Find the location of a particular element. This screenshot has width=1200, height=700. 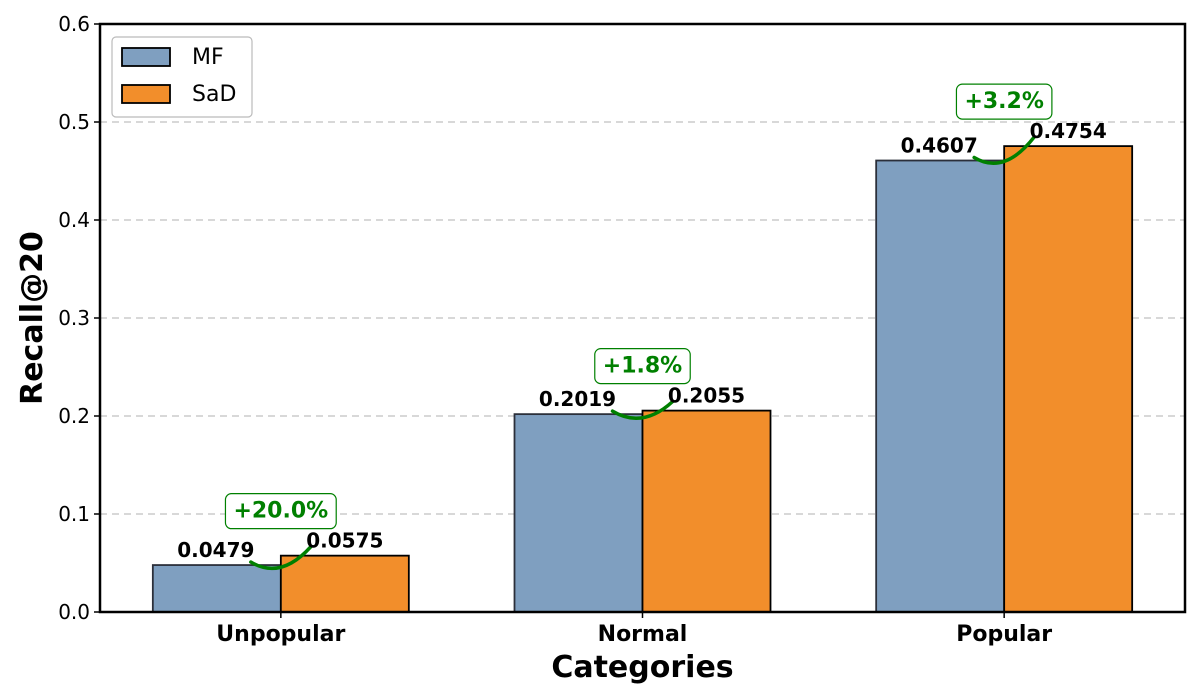

x-tick-label: Unpopular is located at coordinates (280, 634).